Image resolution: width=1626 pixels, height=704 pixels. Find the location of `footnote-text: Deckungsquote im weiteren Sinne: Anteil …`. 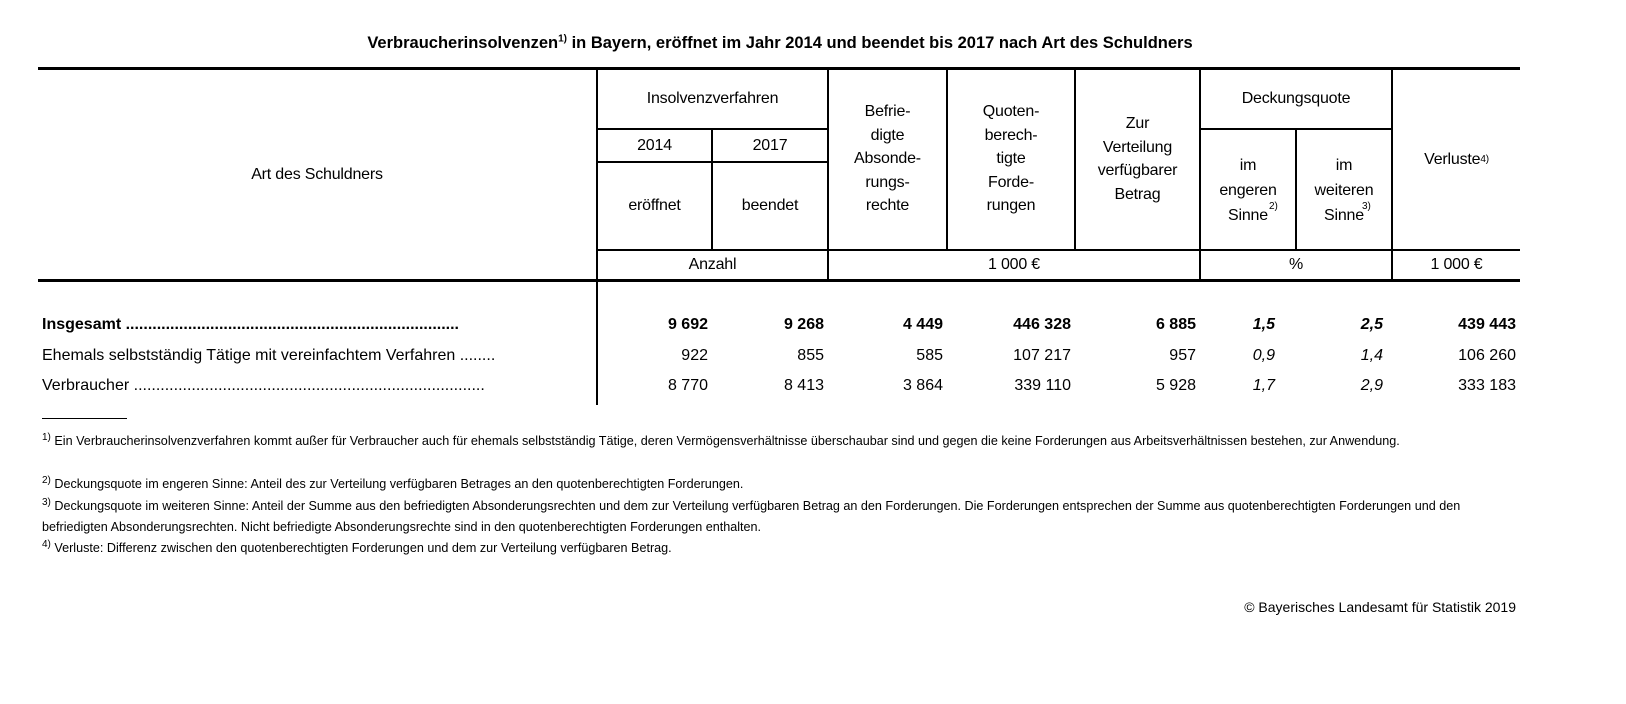

footnote-text: Deckungsquote im weiteren Sinne: Anteil … is located at coordinates (751, 516).